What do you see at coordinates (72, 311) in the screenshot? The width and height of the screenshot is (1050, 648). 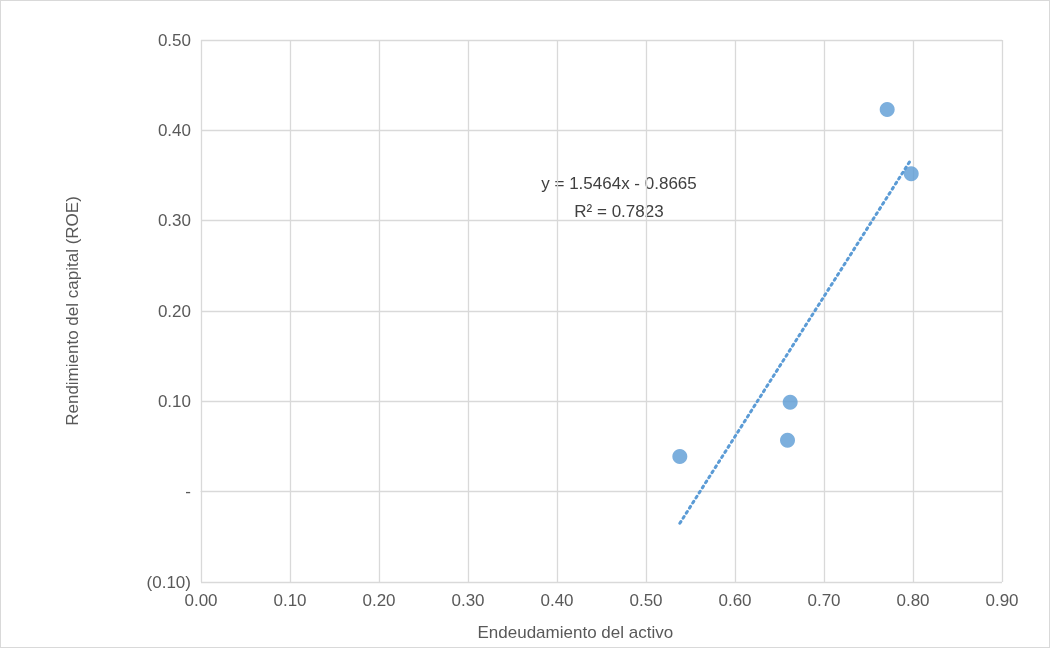 I see `y-axis-title: Rendimiento del capital (ROE)` at bounding box center [72, 311].